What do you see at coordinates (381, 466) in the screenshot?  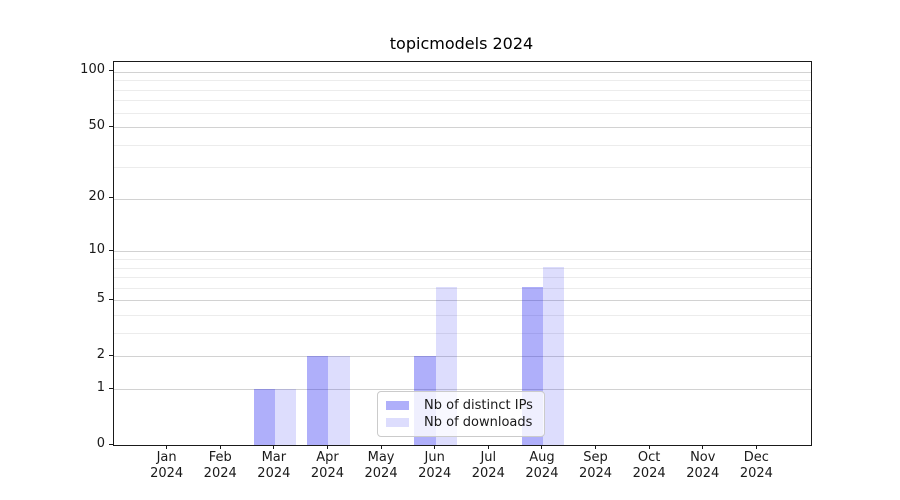 I see `x-tick-label: May 2024` at bounding box center [381, 466].